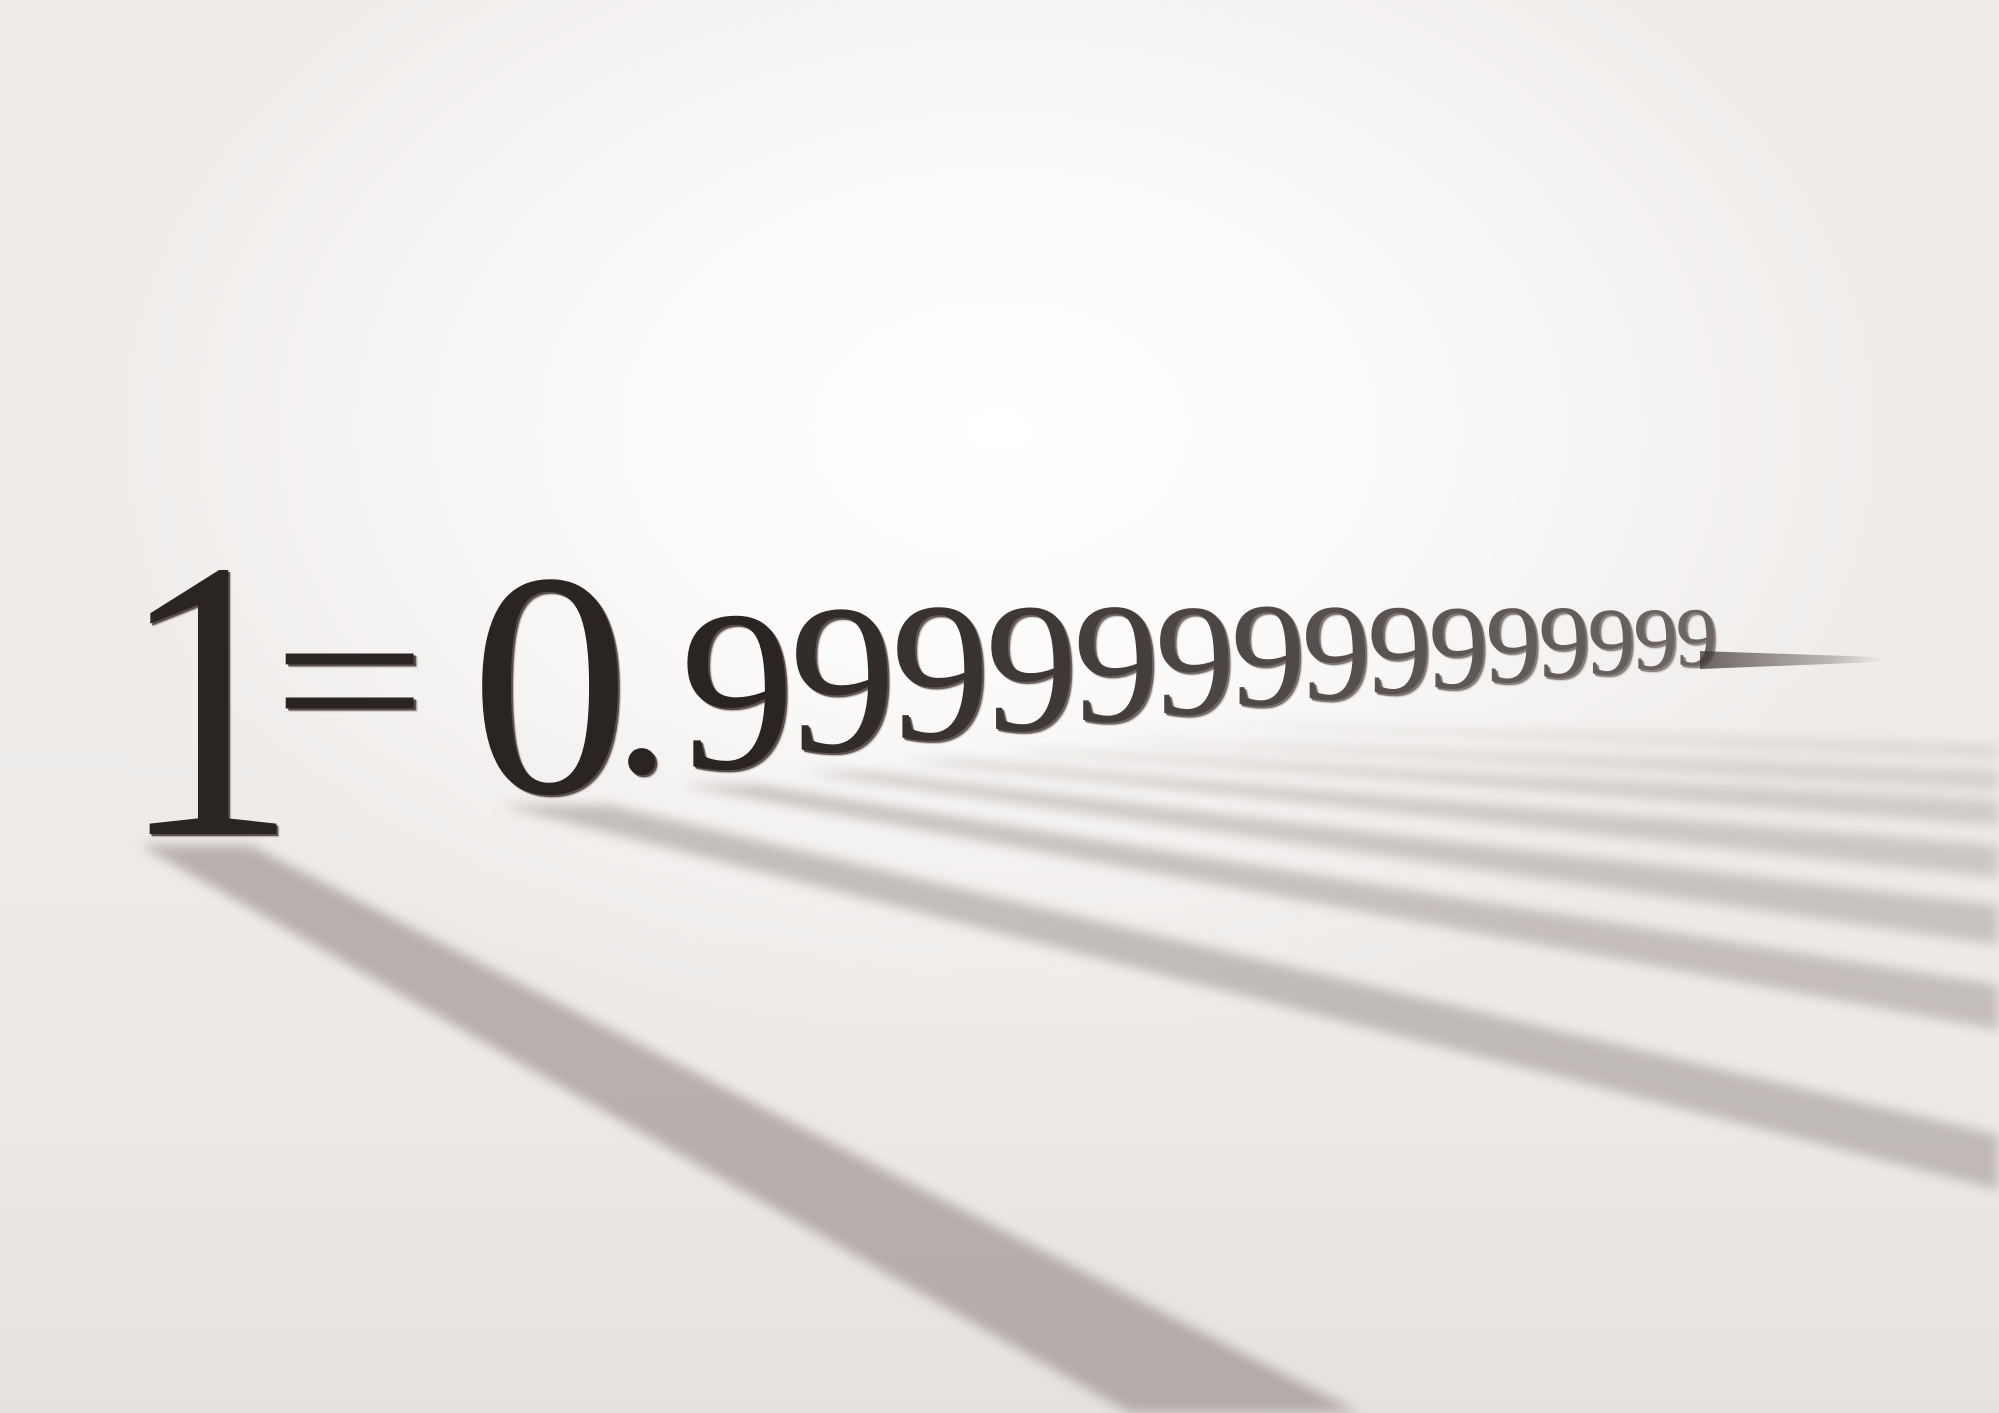 The image size is (1999, 1413). What do you see at coordinates (350, 680) in the screenshot?
I see `equals-sign: =` at bounding box center [350, 680].